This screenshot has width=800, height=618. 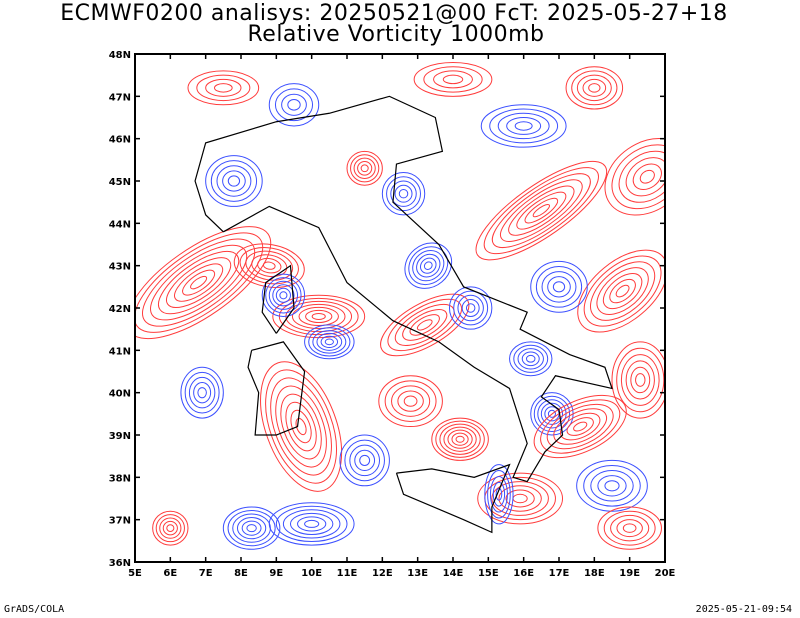 I want to click on lon-label: 11E, so click(x=347, y=573).